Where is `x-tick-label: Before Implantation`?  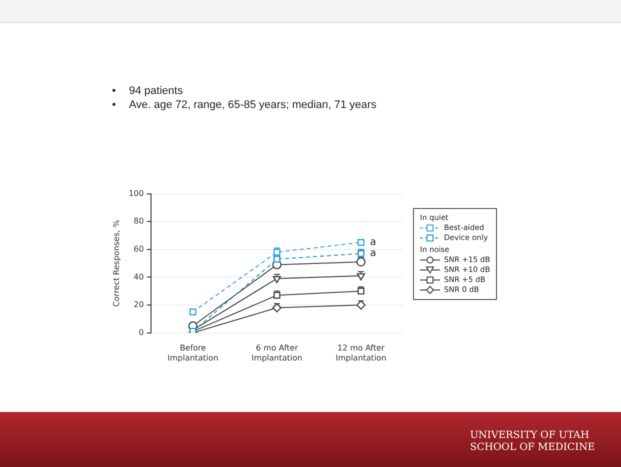 x-tick-label: Before Implantation is located at coordinates (192, 353).